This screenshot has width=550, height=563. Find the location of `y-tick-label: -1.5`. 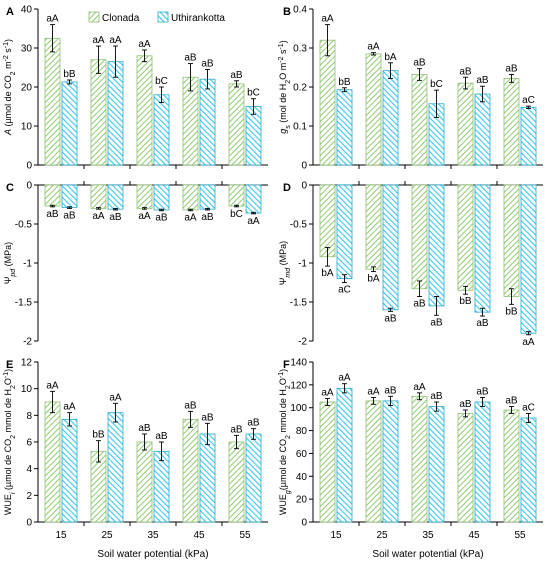

y-tick-label: -1.5 is located at coordinates (24, 303).